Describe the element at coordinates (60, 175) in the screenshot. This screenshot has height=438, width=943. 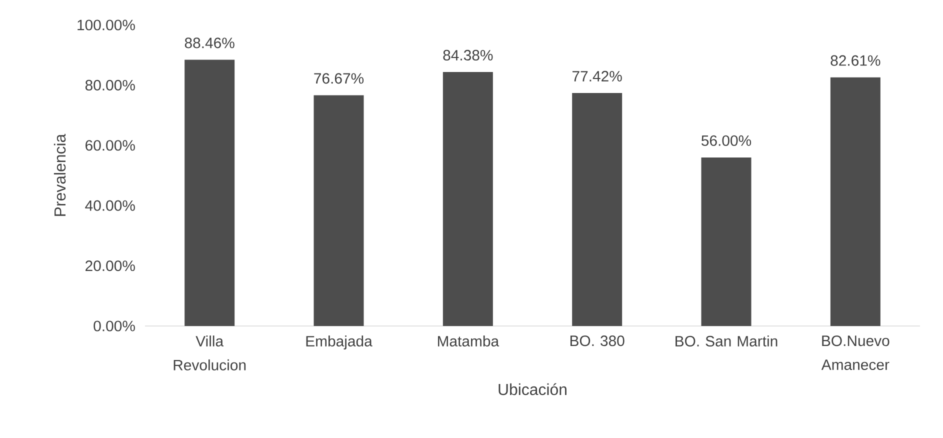
I see `y-axis-title: Prevalencia` at that location.